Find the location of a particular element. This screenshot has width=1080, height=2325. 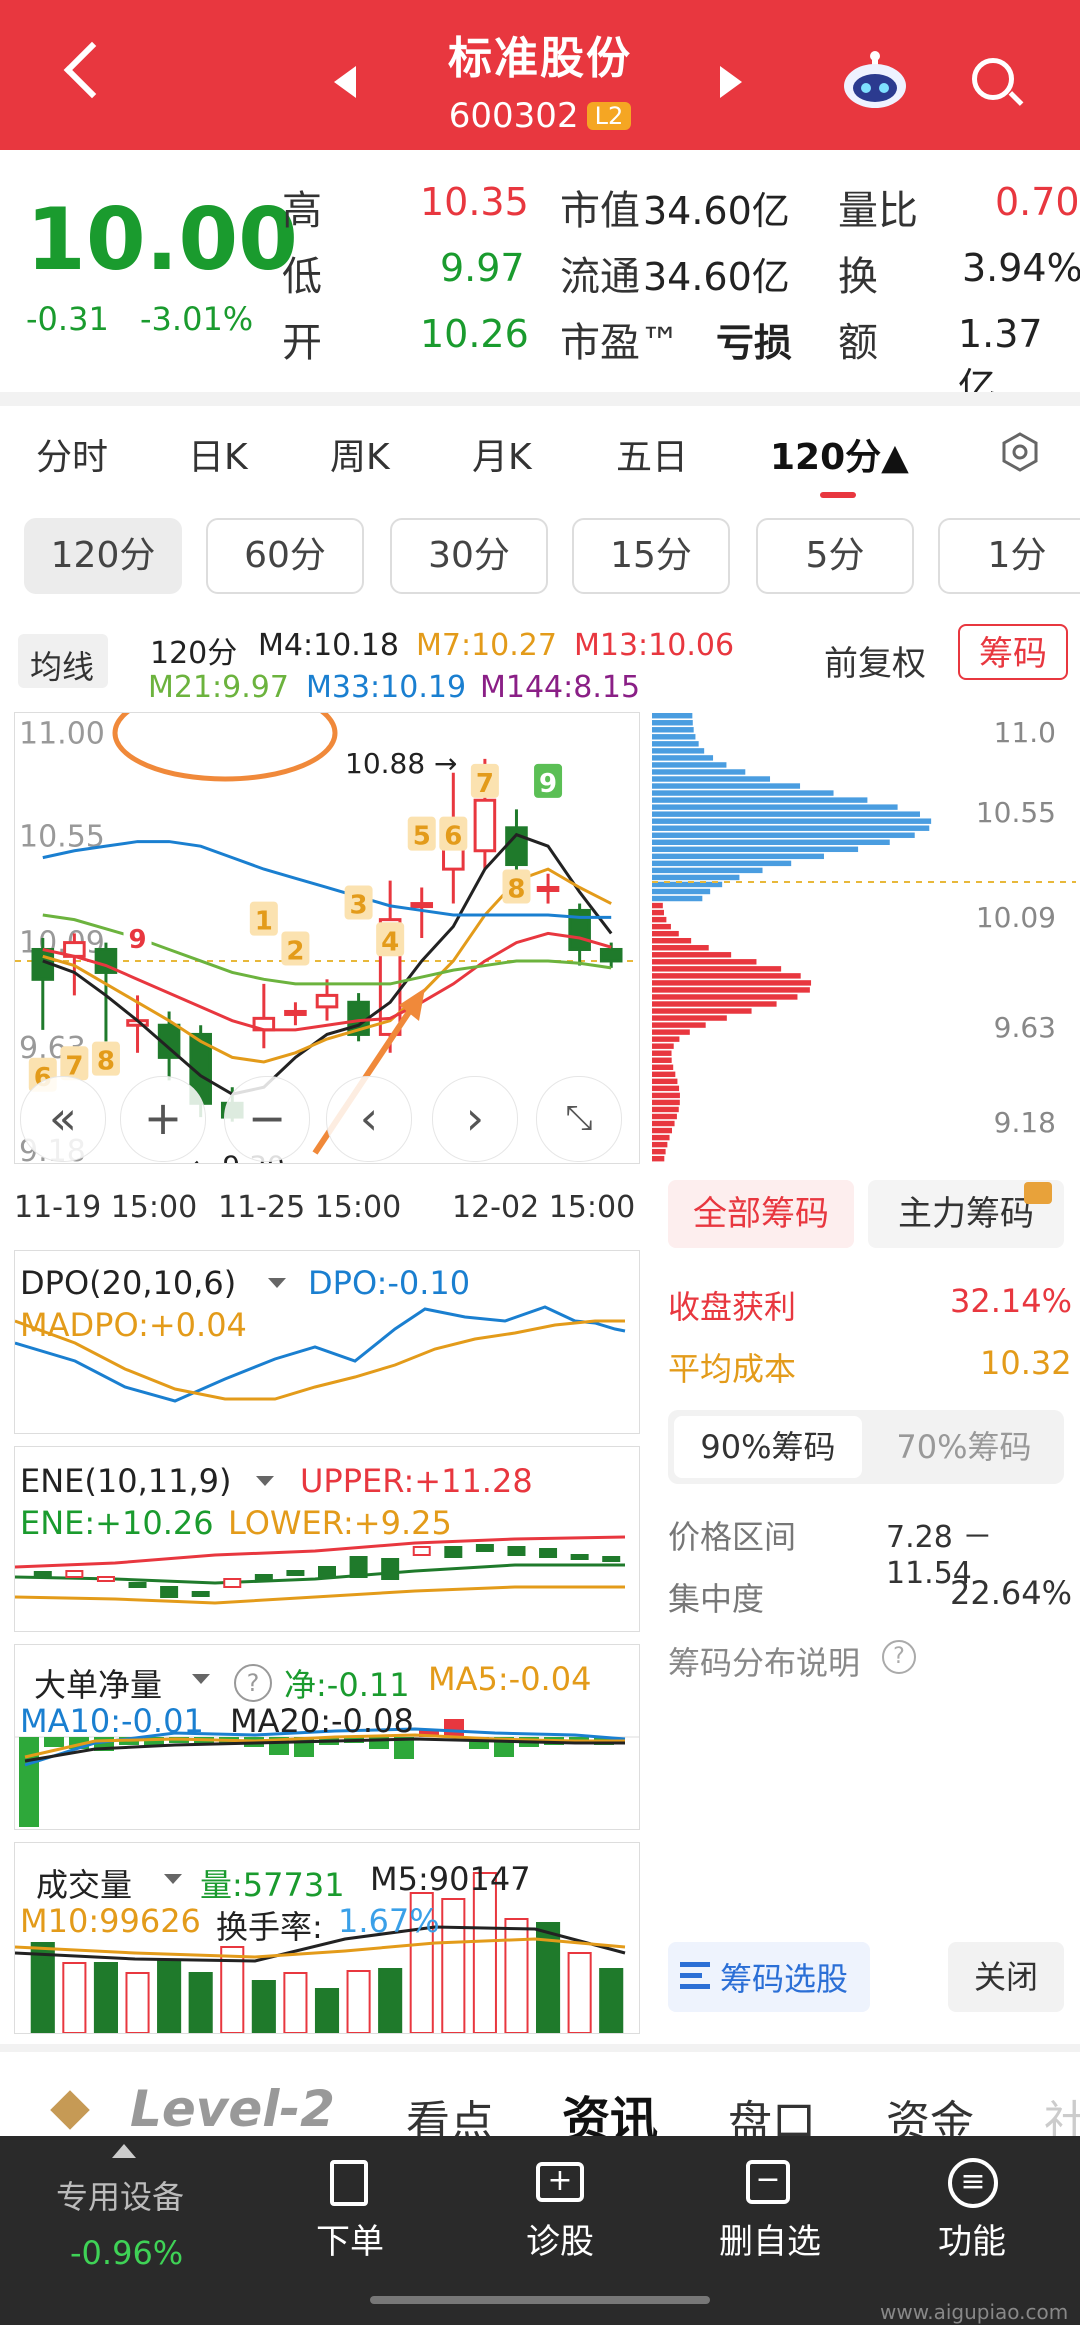

concentration-label: 集中度 is located at coordinates (716, 1599).